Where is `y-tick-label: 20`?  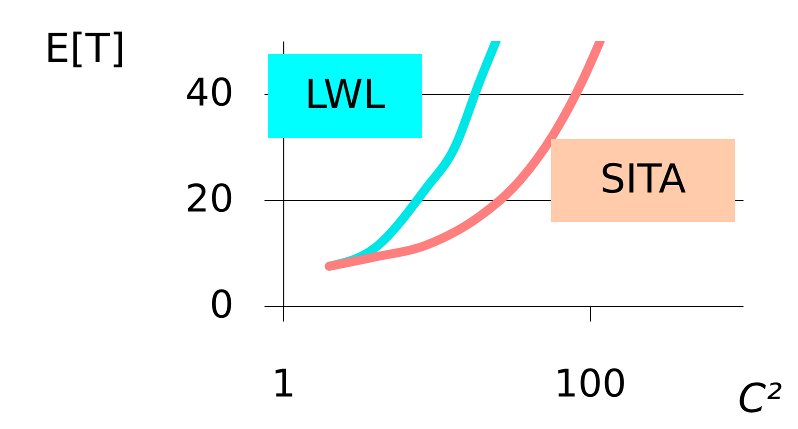 y-tick-label: 20 is located at coordinates (209, 198).